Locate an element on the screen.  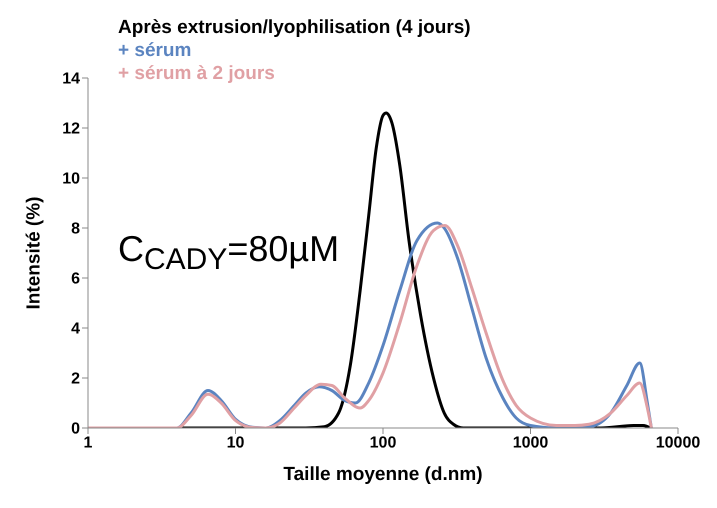
x-tick-label: 100 is located at coordinates (383, 443).